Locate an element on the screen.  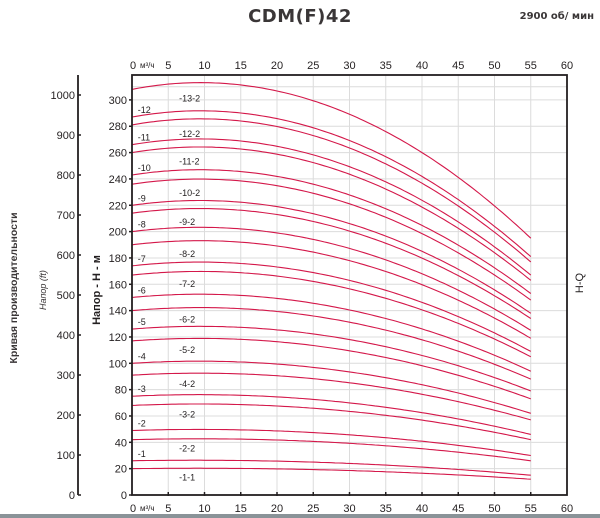
curve-label: -4-2 is located at coordinates (187, 384).